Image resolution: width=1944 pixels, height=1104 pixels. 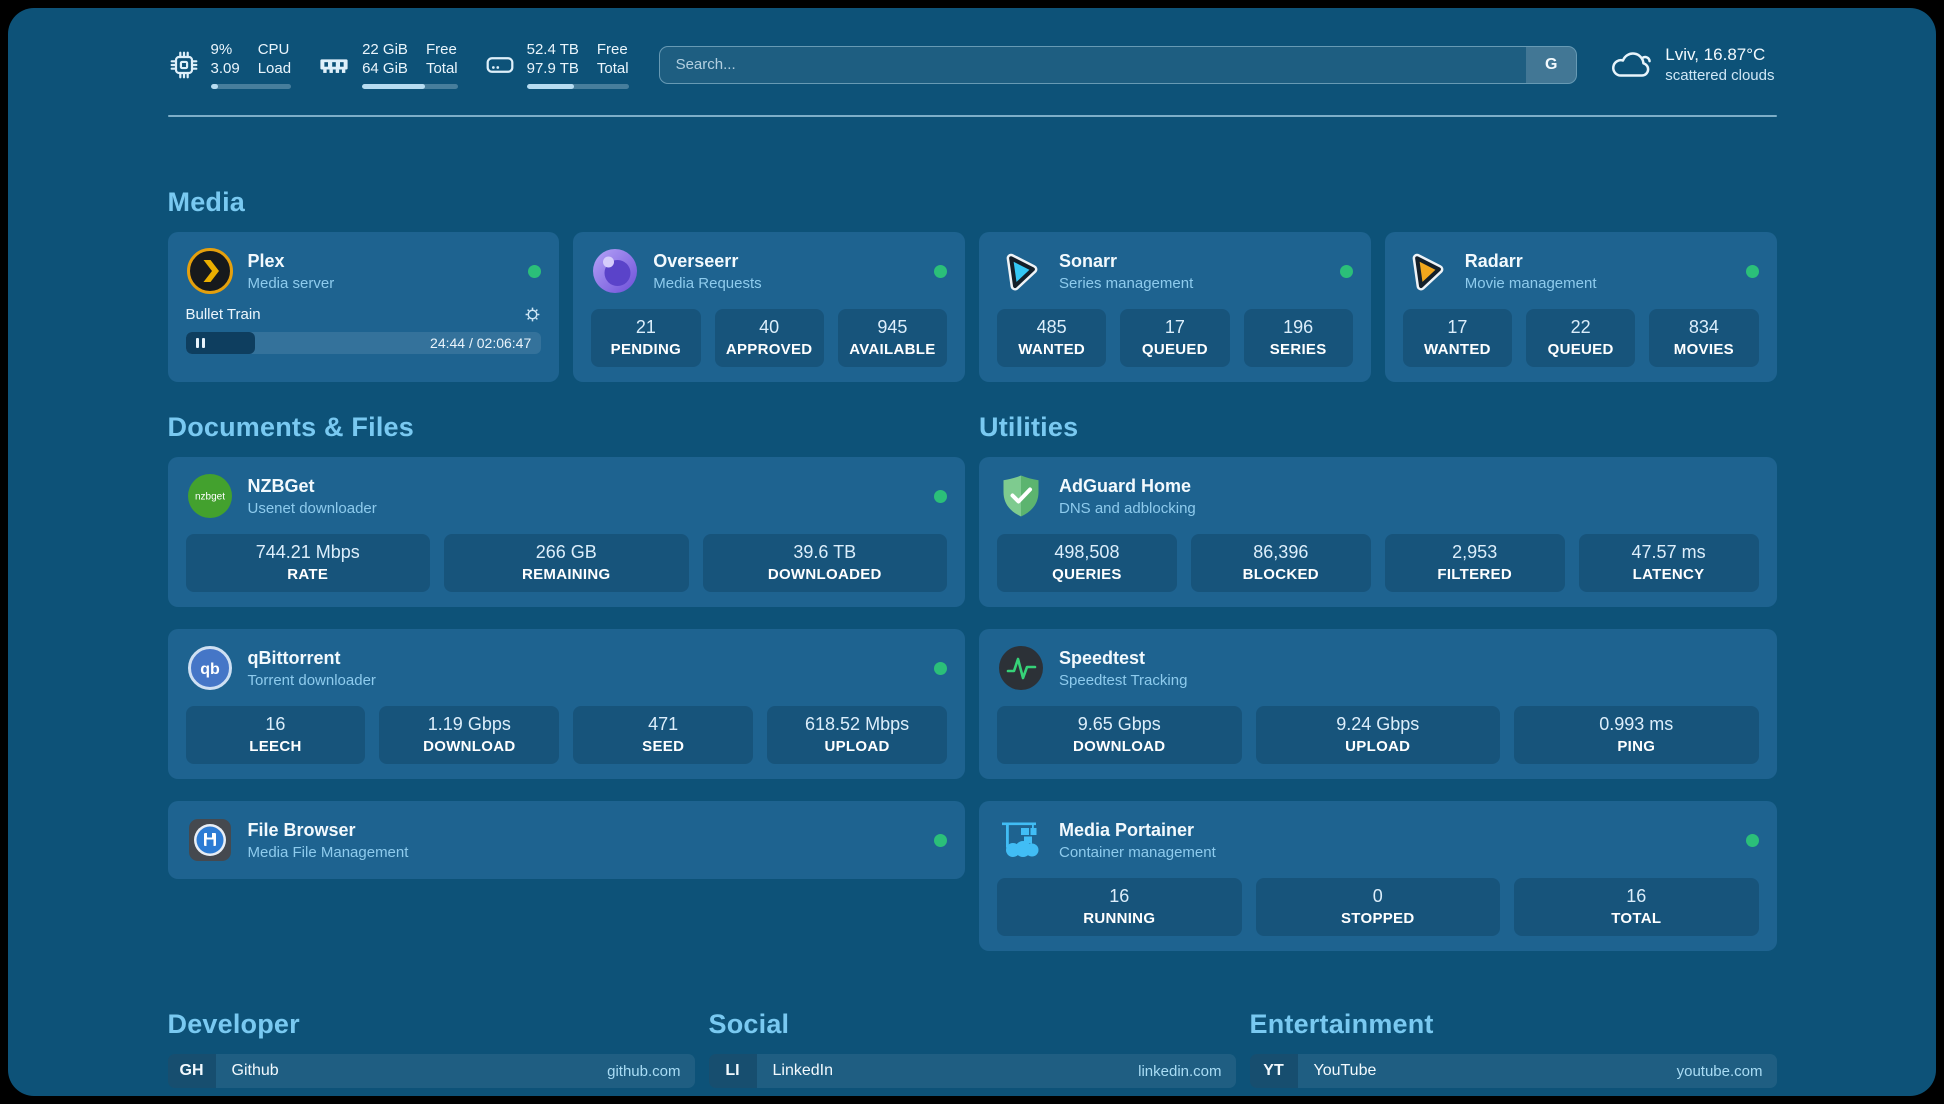 I want to click on stat-tile: 47.57 ms LATENCY, so click(x=1668, y=563).